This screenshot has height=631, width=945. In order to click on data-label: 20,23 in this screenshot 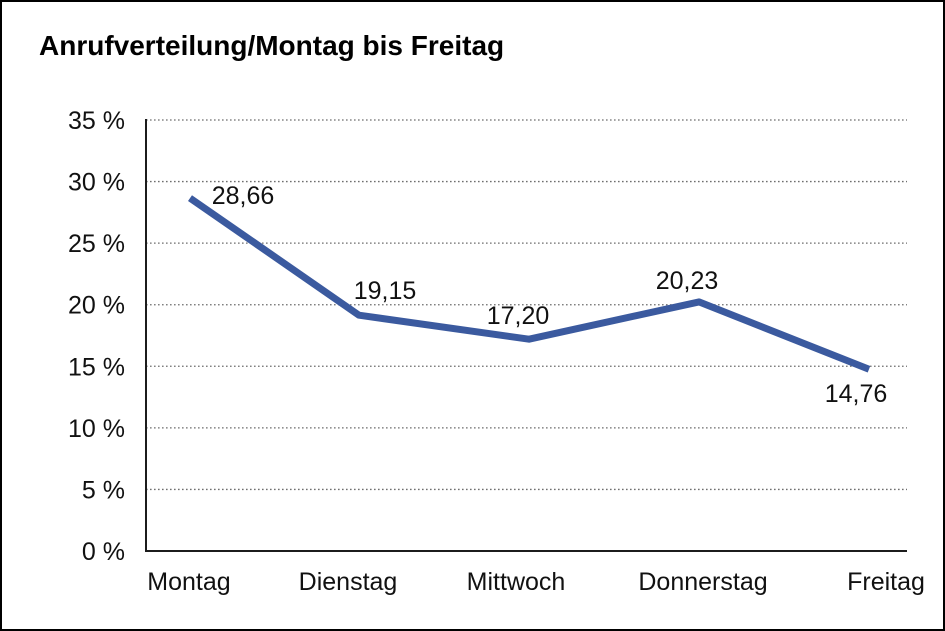, I will do `click(687, 281)`.